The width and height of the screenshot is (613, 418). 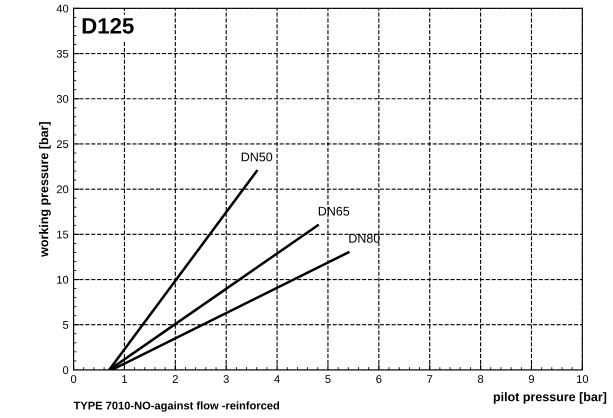 I want to click on x-tick-label: 2, so click(x=175, y=379).